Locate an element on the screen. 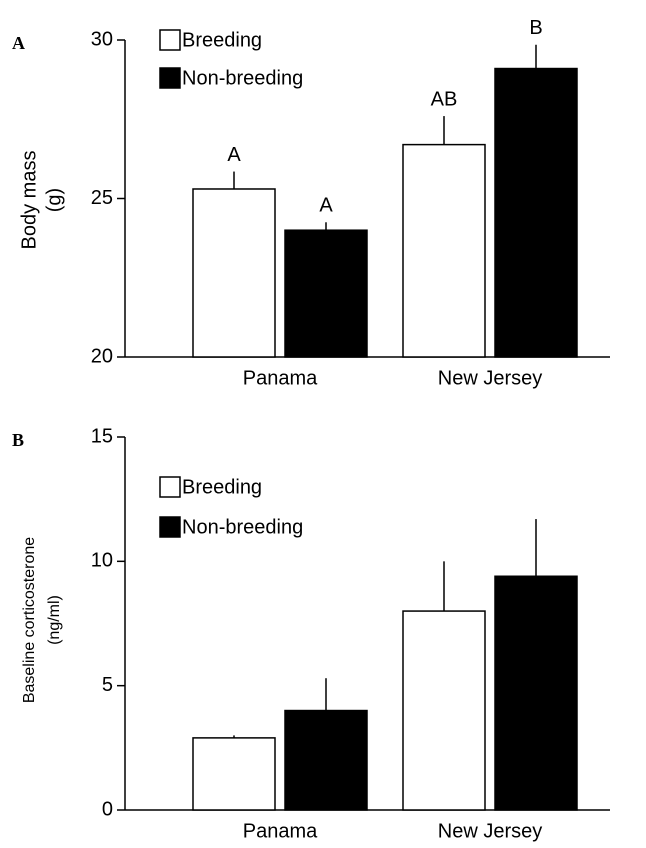 This screenshot has height=848, width=646. y-tick-label: 30 is located at coordinates (102, 39).